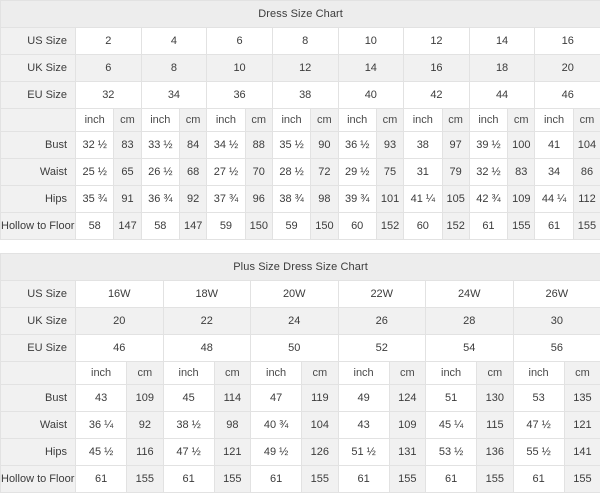  What do you see at coordinates (382, 321) in the screenshot?
I see `size-cell: 26` at bounding box center [382, 321].